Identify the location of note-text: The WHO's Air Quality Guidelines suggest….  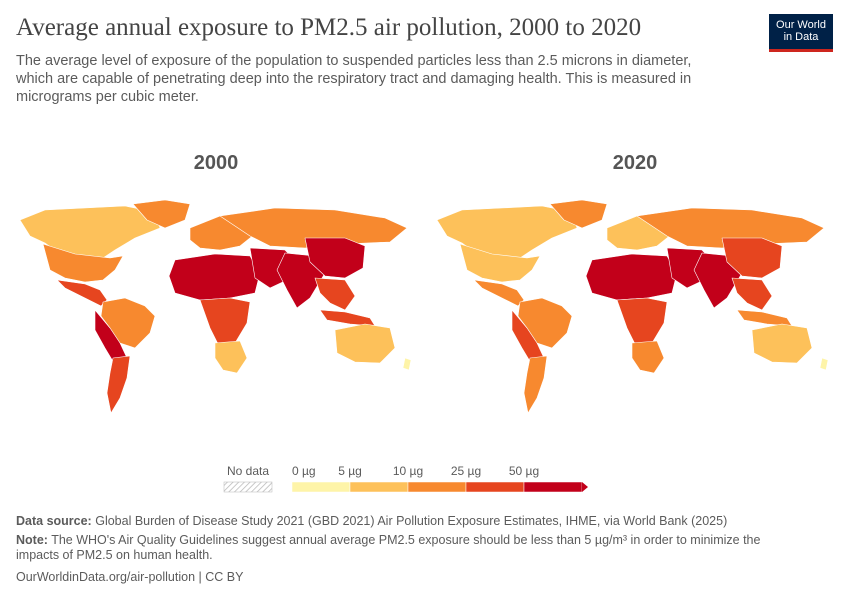
(388, 547).